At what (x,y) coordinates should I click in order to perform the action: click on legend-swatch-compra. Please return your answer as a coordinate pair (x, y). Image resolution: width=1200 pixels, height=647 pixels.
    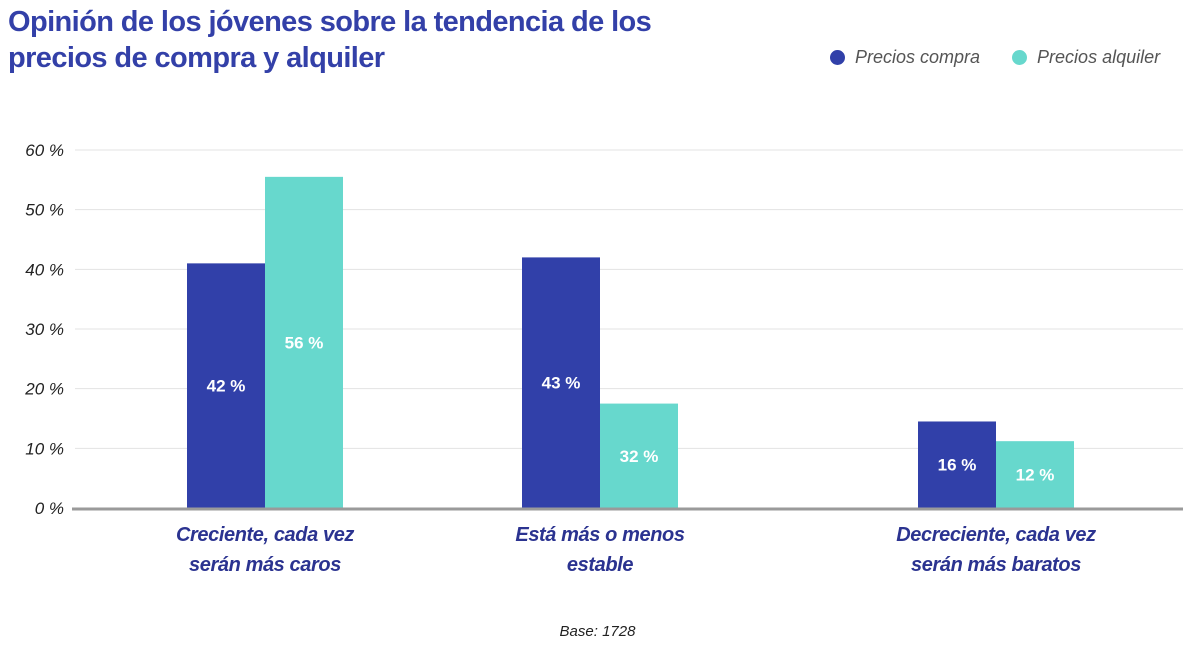
    Looking at the image, I should click on (837, 57).